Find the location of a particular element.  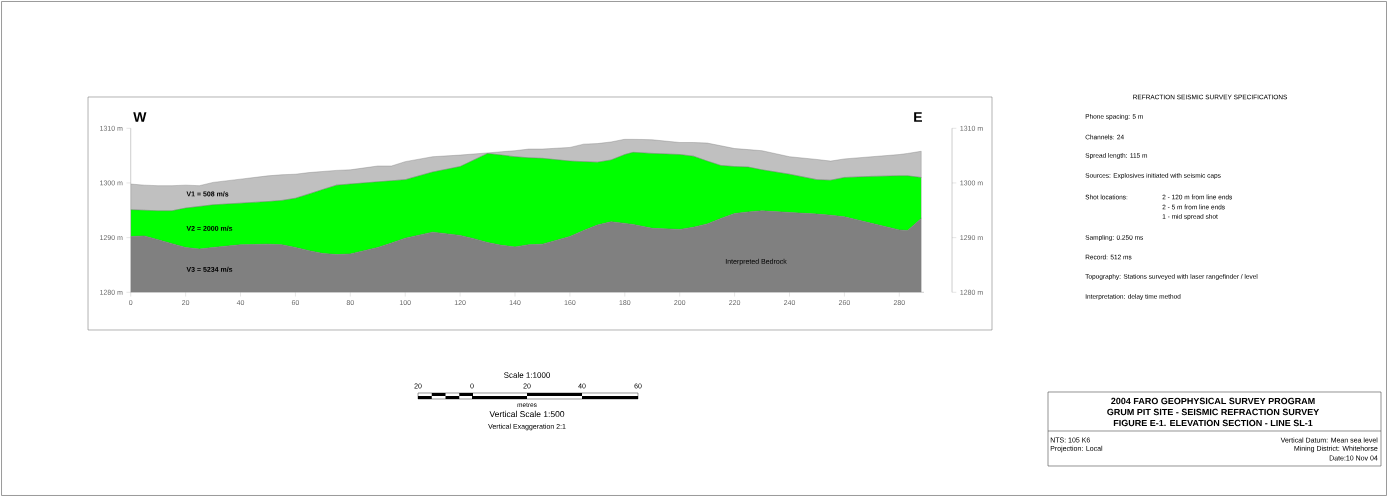

text: W is located at coordinates (140, 117).